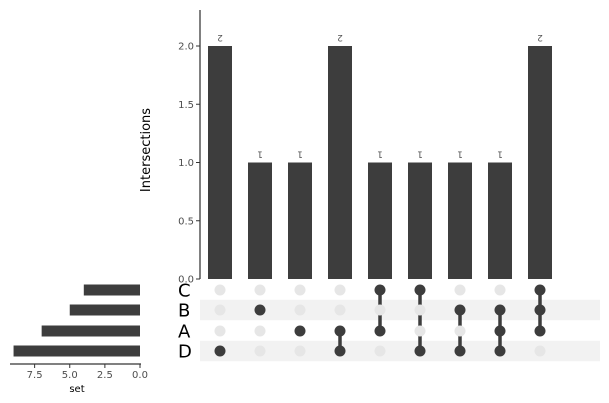 The height and width of the screenshot is (403, 609). What do you see at coordinates (76, 389) in the screenshot?
I see `x-axis-label: set` at bounding box center [76, 389].